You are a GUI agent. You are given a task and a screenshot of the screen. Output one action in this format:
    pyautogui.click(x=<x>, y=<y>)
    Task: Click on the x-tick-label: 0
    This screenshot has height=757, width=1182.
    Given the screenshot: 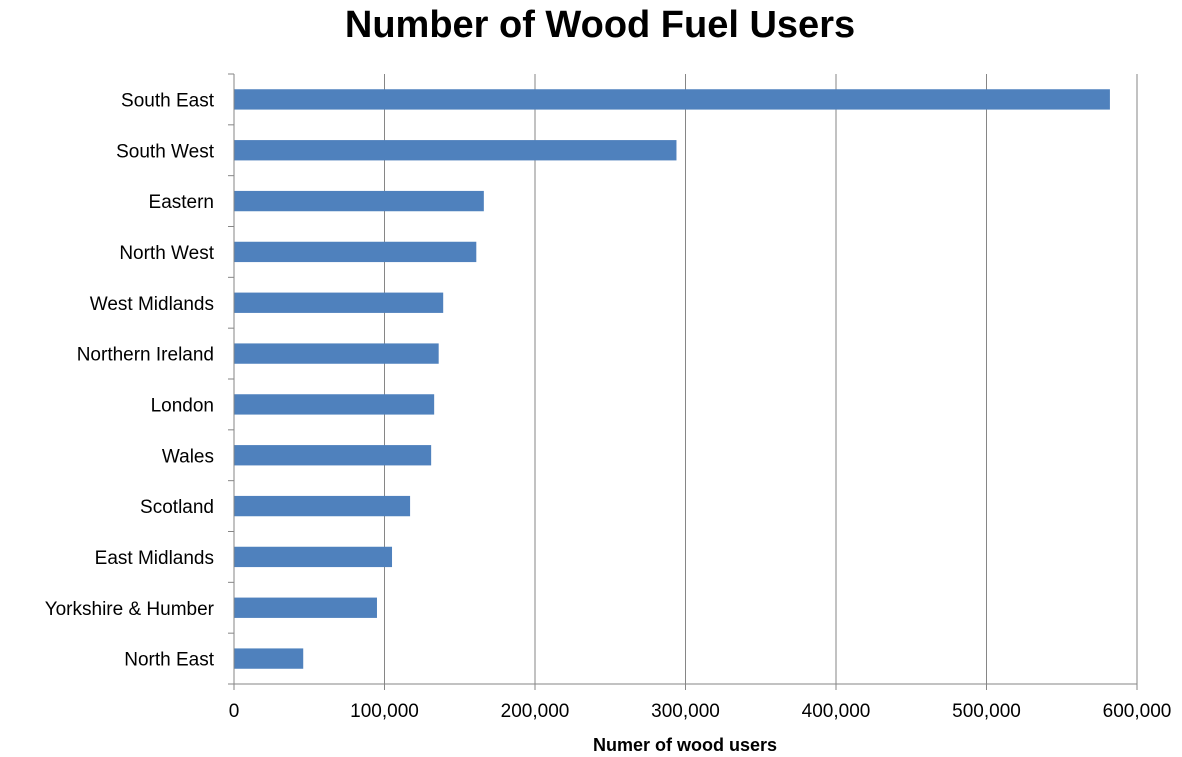 What is the action you would take?
    pyautogui.click(x=234, y=711)
    